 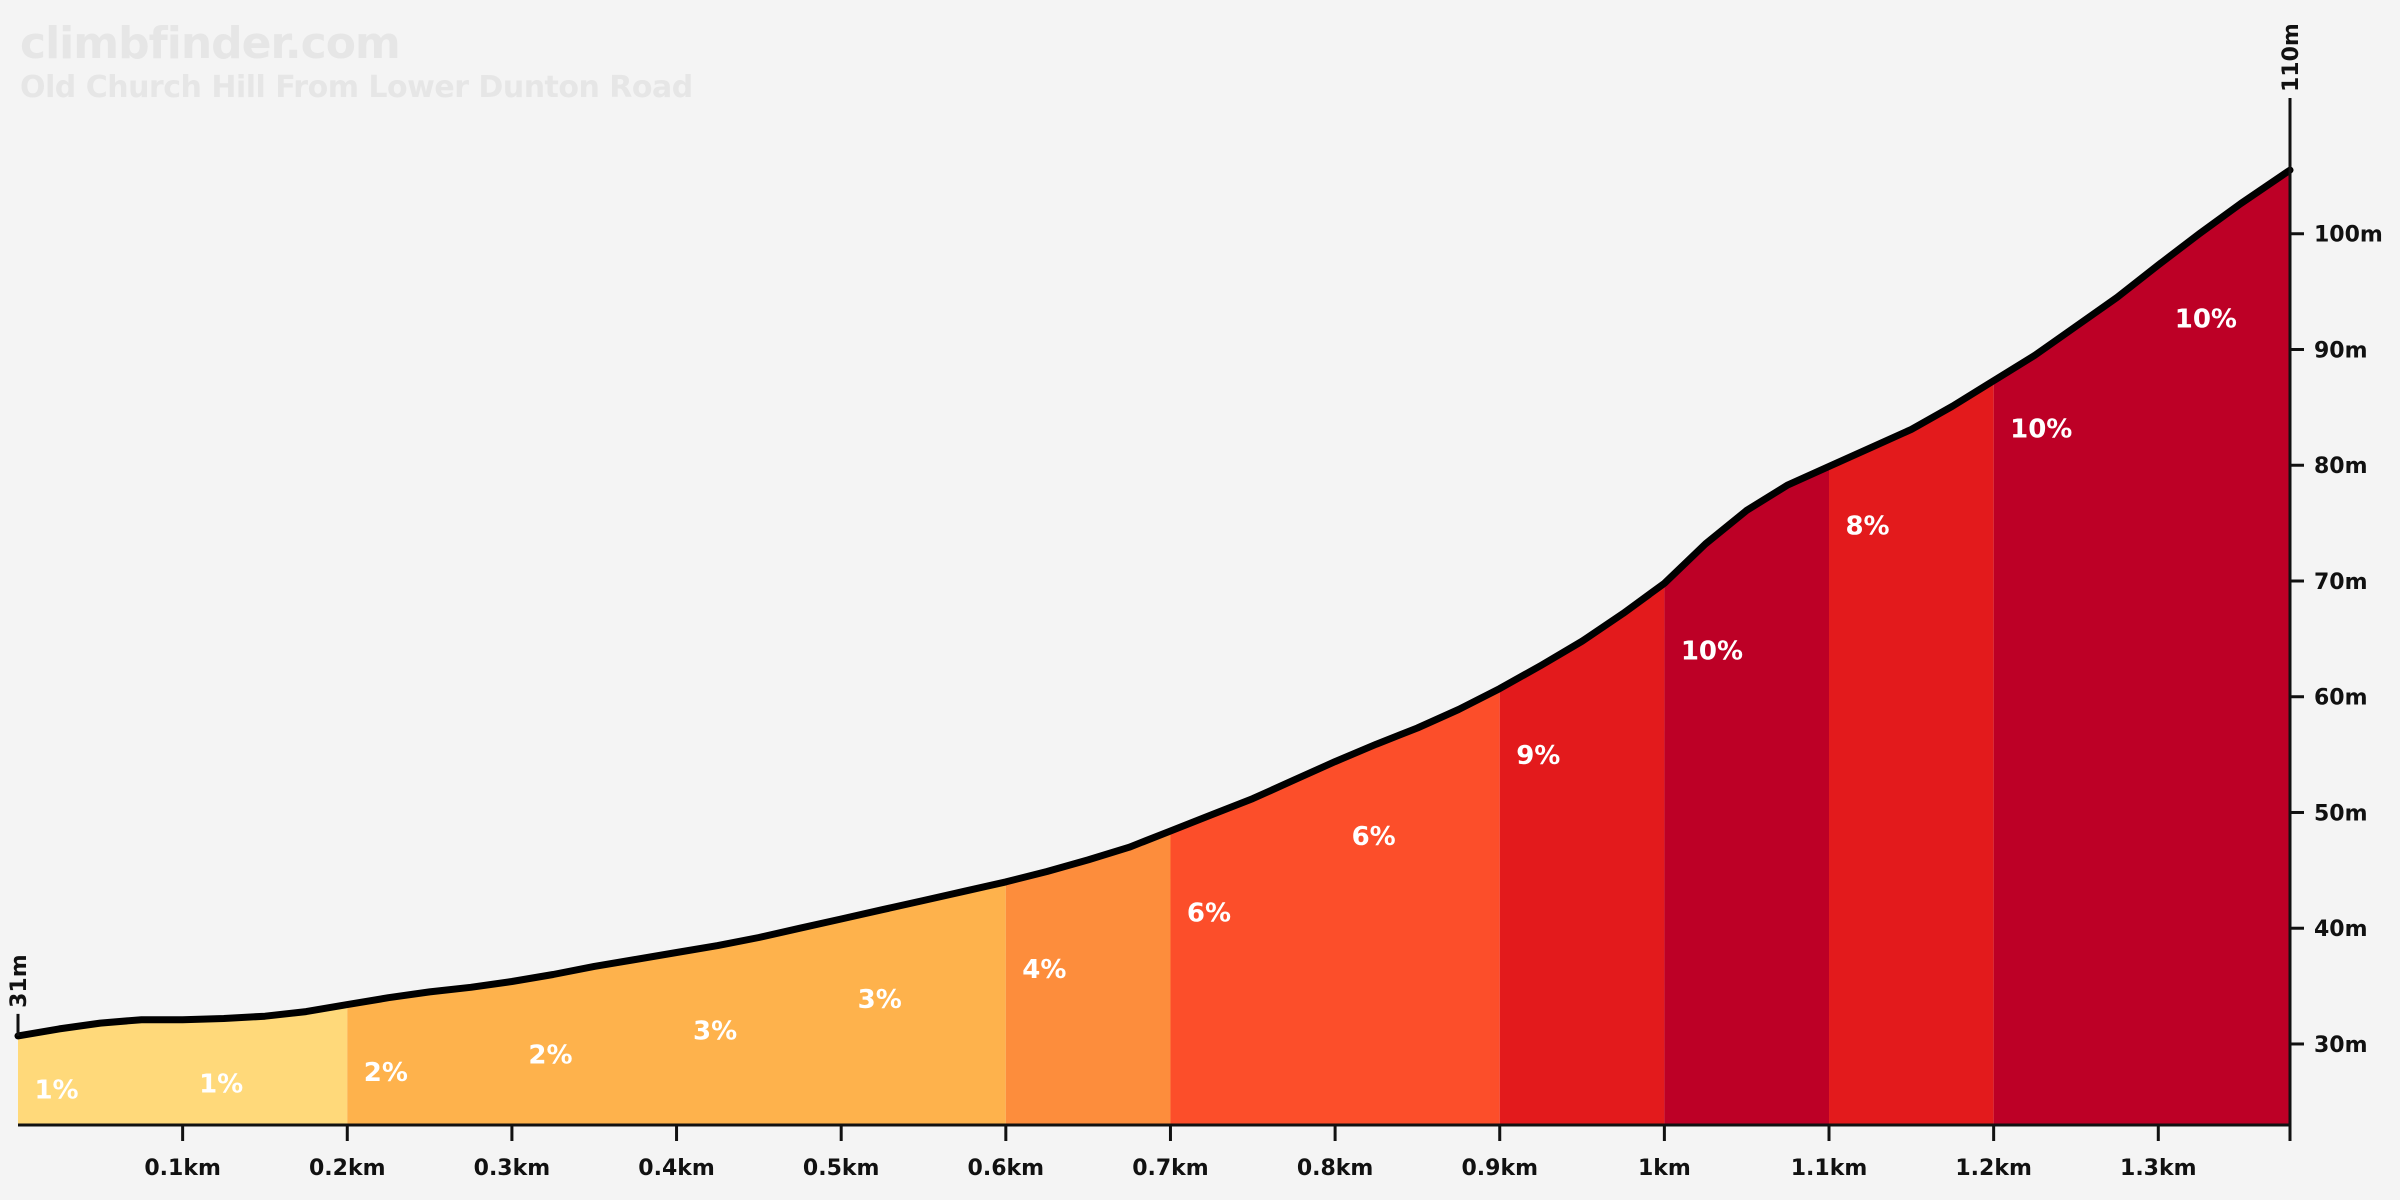 What do you see at coordinates (1664, 1168) in the screenshot?
I see `x-tick-label-9: 1km` at bounding box center [1664, 1168].